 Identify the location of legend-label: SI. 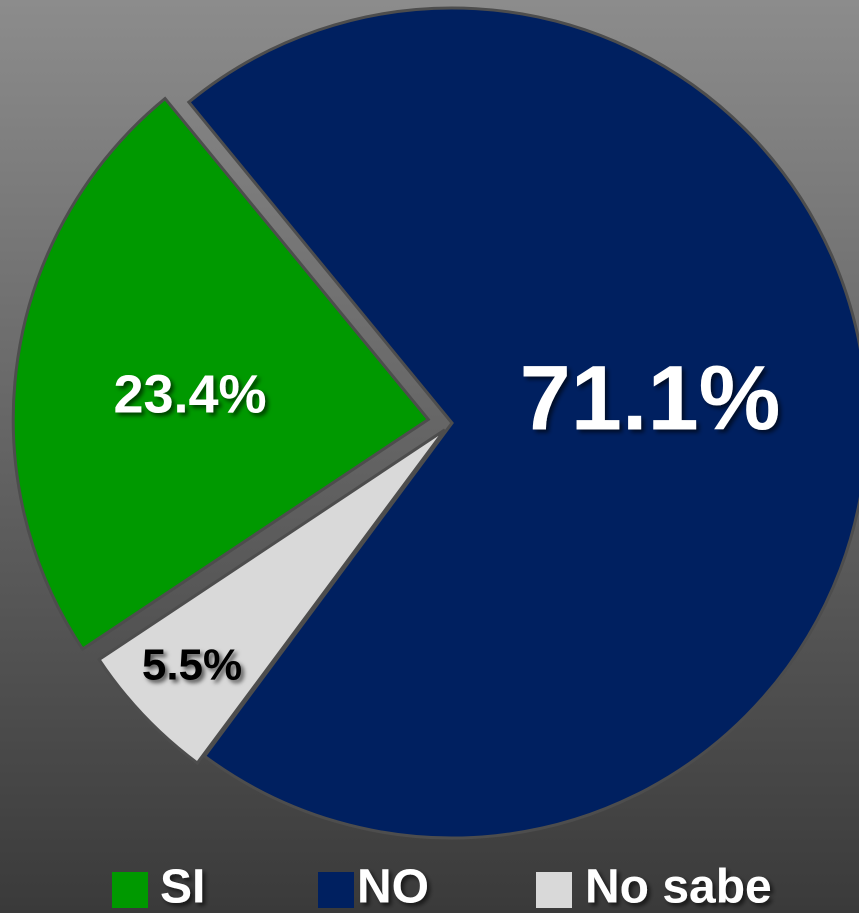
(182, 887).